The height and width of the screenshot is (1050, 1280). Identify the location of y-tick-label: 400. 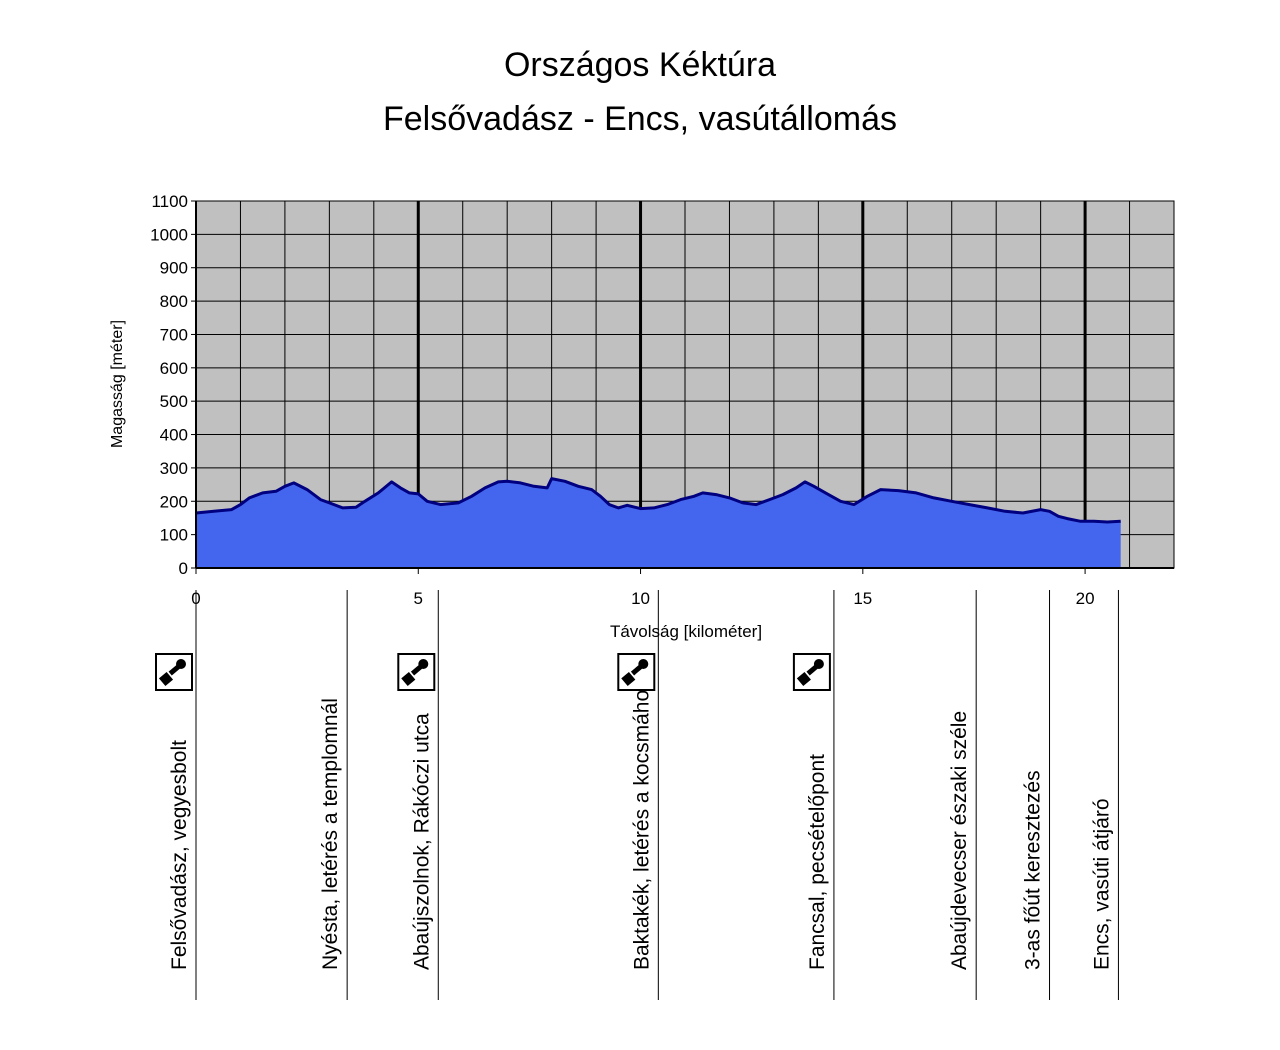
(174, 435).